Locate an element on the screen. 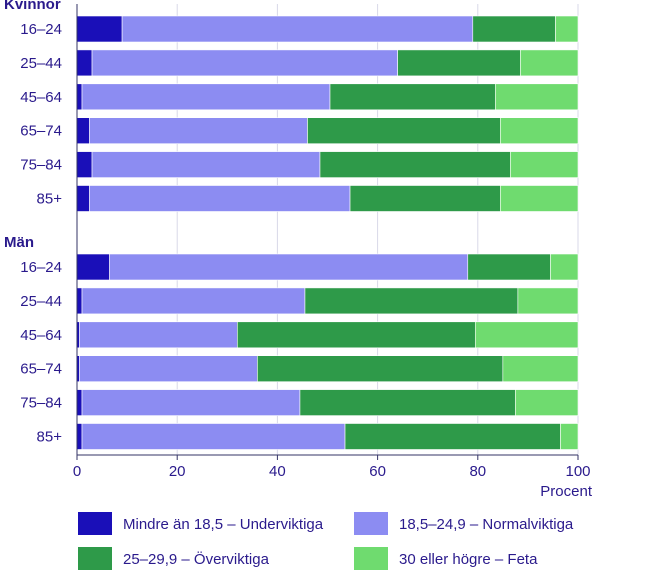 Image resolution: width=650 pixels, height=583 pixels. x-tick-label: 40 is located at coordinates (277, 471).